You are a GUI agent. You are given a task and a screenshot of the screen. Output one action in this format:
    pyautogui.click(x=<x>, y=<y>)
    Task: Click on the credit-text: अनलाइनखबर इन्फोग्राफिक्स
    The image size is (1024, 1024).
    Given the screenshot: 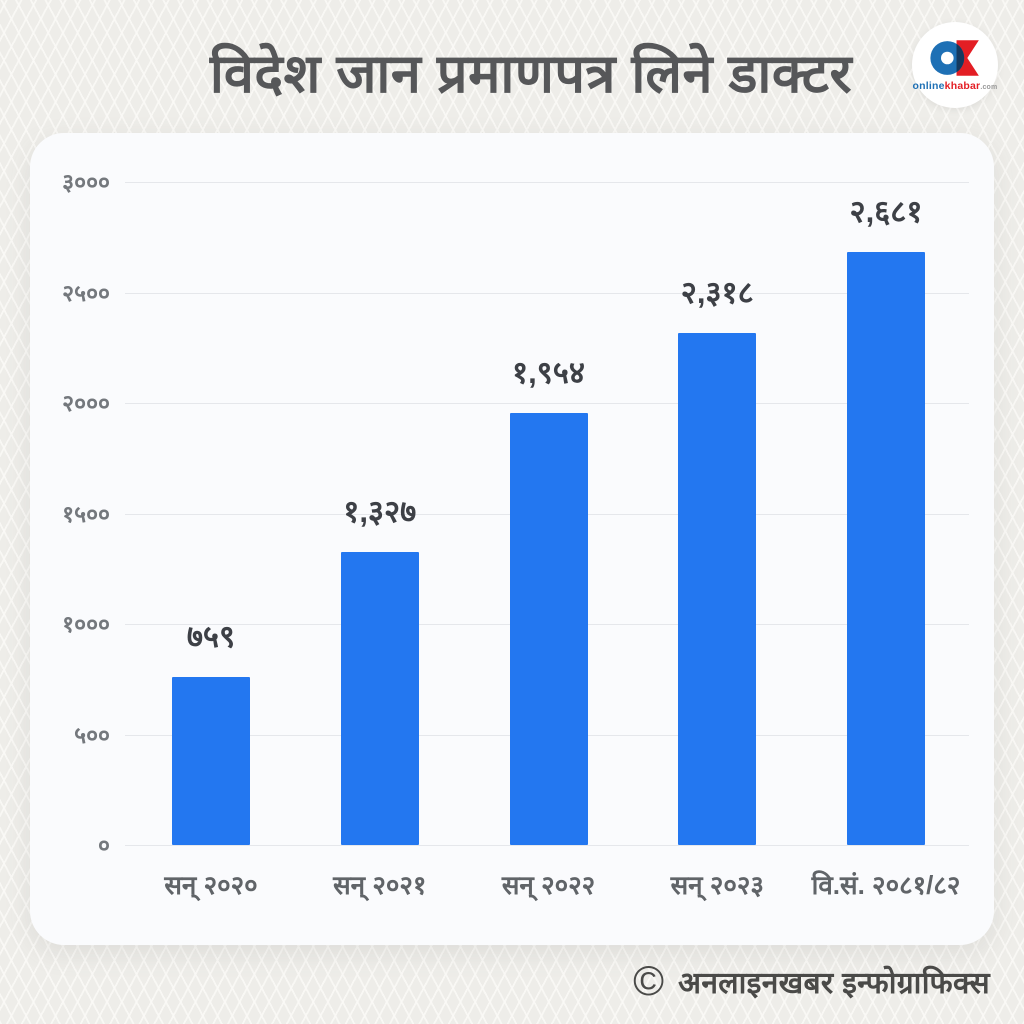 What is the action you would take?
    pyautogui.click(x=834, y=983)
    